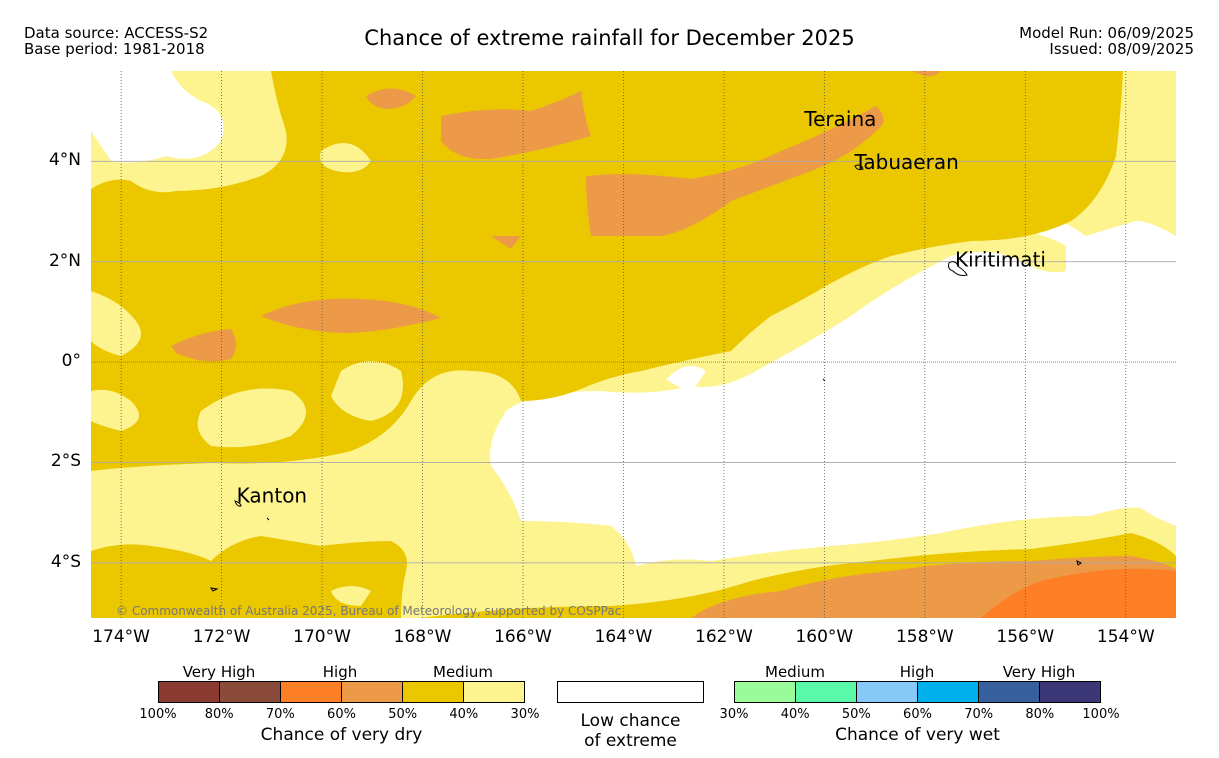 This screenshot has width=1219, height=758. What do you see at coordinates (1039, 672) in the screenshot?
I see `legend-wet-very-high-label: Very High` at bounding box center [1039, 672].